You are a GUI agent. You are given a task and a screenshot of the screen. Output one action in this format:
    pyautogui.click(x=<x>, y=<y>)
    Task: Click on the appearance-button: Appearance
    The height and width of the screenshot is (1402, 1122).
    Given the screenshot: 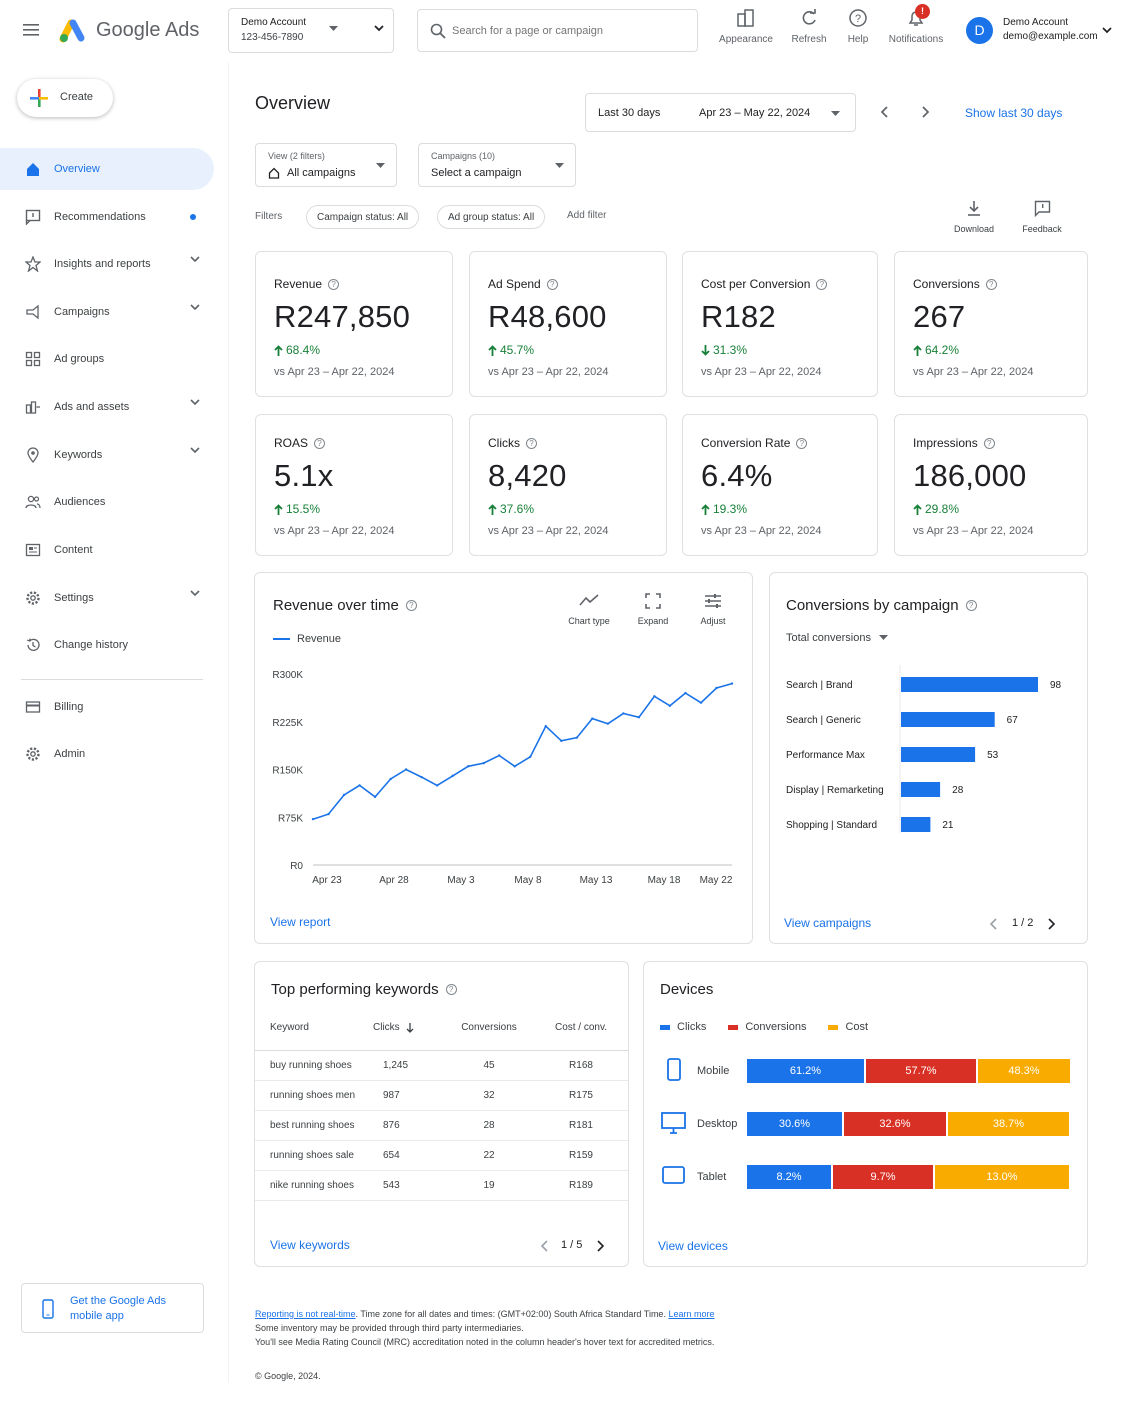 What is the action you would take?
    pyautogui.click(x=746, y=26)
    